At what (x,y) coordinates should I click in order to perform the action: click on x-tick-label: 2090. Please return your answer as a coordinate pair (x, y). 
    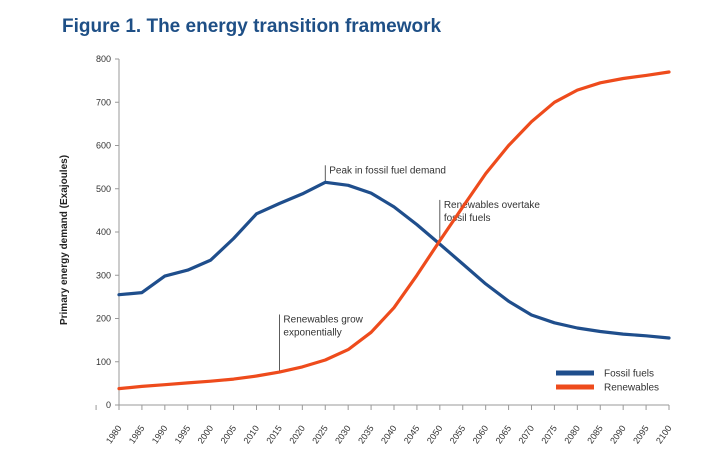
    Looking at the image, I should click on (618, 434).